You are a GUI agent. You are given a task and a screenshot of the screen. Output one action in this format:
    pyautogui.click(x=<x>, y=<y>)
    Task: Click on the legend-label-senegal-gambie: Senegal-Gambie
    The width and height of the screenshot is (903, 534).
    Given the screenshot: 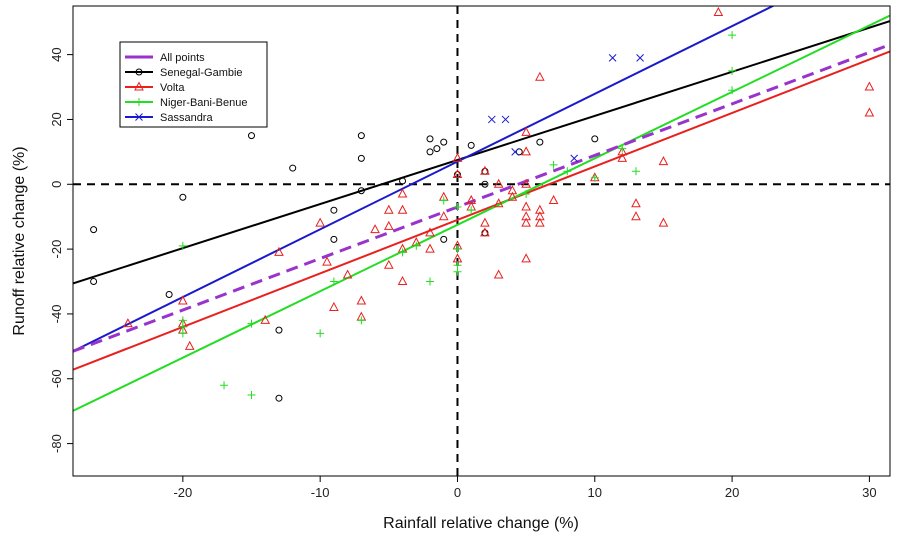 What is the action you would take?
    pyautogui.click(x=201, y=73)
    